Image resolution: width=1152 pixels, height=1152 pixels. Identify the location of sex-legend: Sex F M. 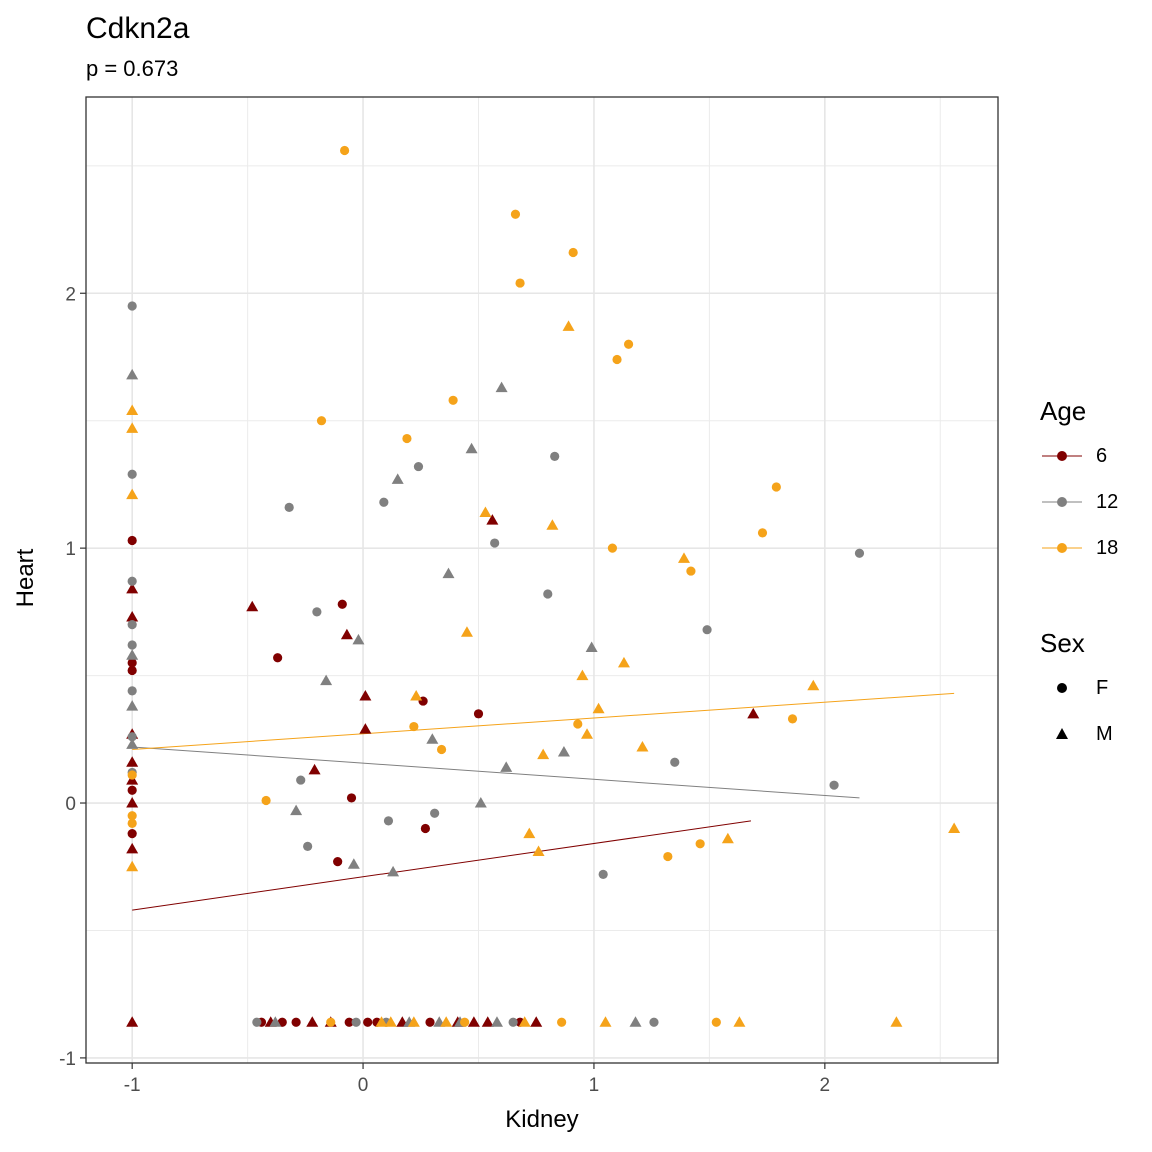
(1076, 692).